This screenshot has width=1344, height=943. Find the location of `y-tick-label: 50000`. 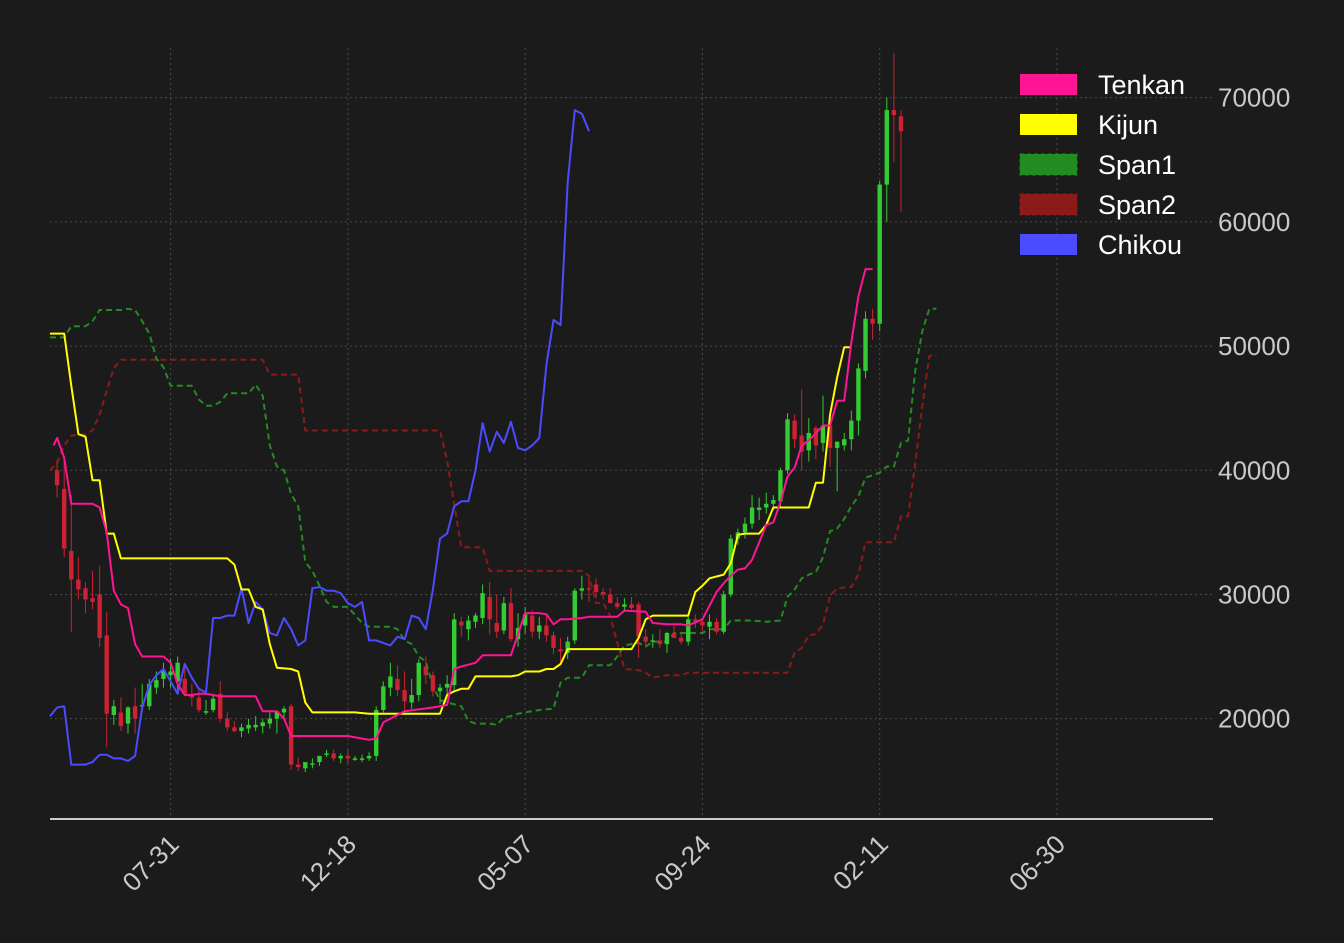

y-tick-label: 50000 is located at coordinates (1254, 346).